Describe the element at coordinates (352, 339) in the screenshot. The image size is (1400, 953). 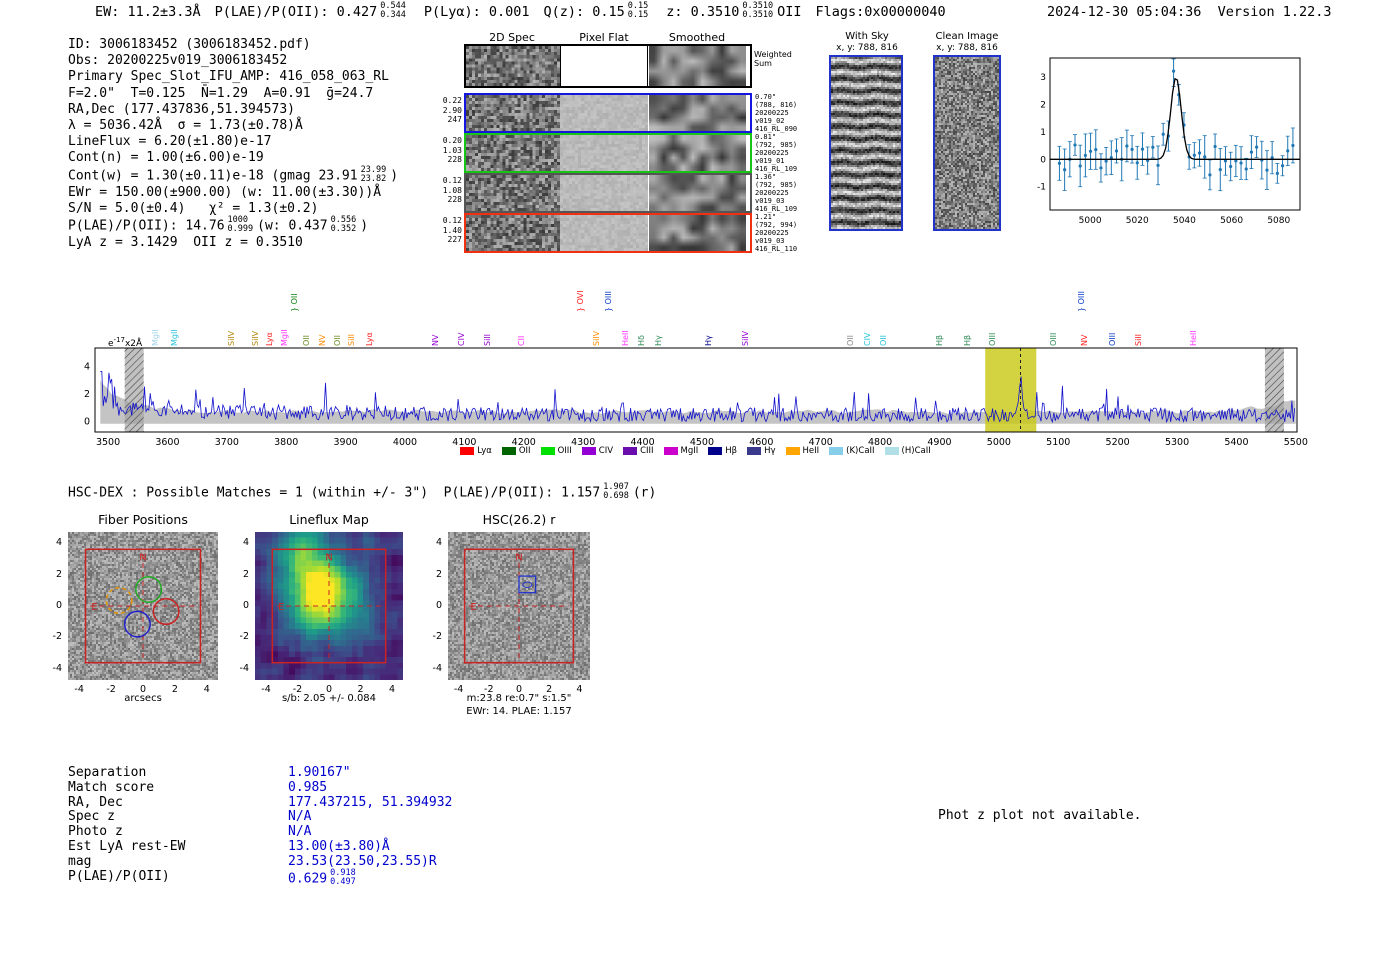
I see `emission-line-label: SiII` at that location.